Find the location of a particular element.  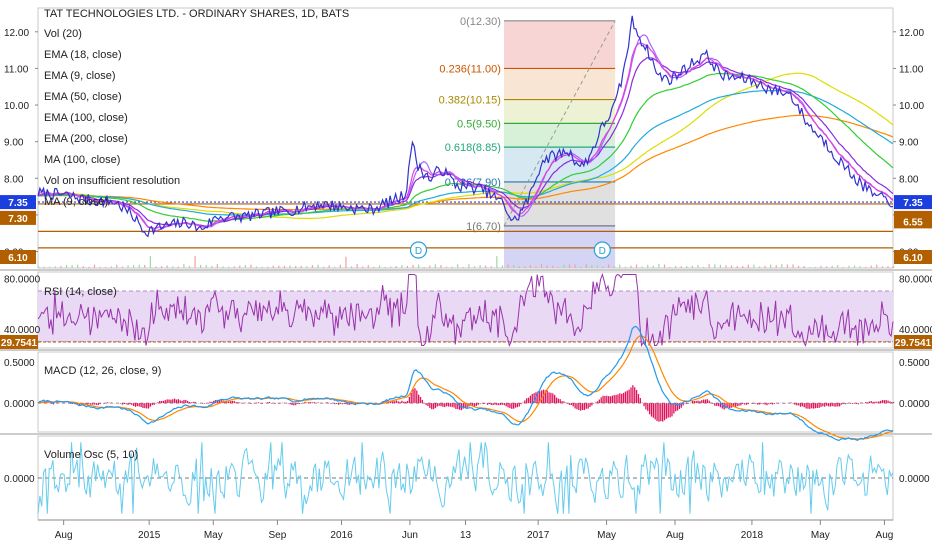

rsi-pane-label: RSI (14, close) is located at coordinates (80, 292).